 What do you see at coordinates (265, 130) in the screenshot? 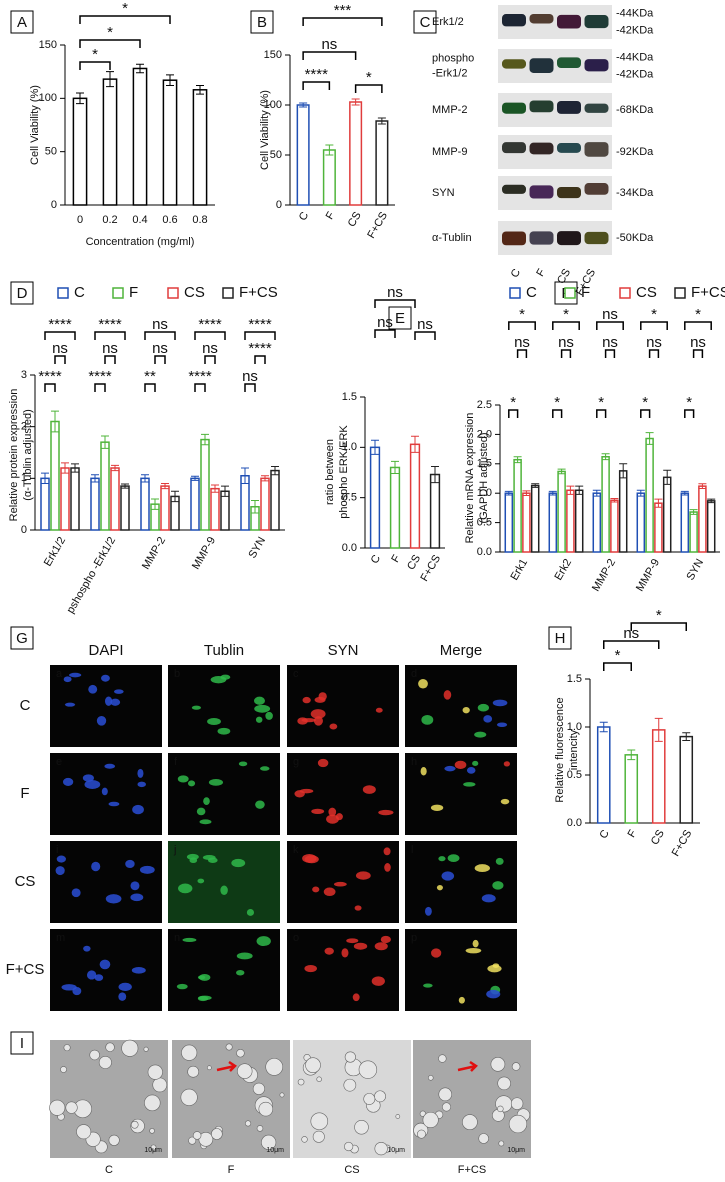
I see `y-axis-label: Cell Viability (%)` at bounding box center [265, 130].